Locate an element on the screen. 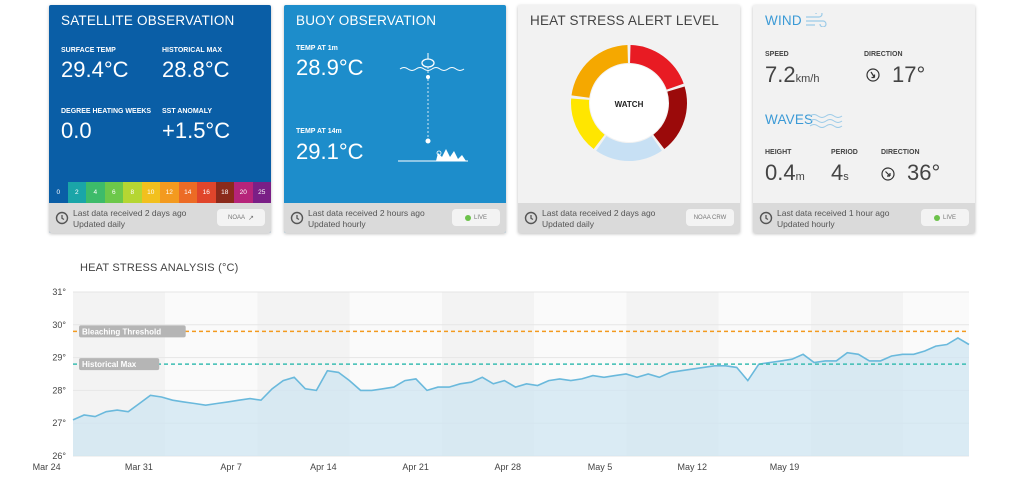  surface-temp-value: 29.4°C is located at coordinates (95, 69).